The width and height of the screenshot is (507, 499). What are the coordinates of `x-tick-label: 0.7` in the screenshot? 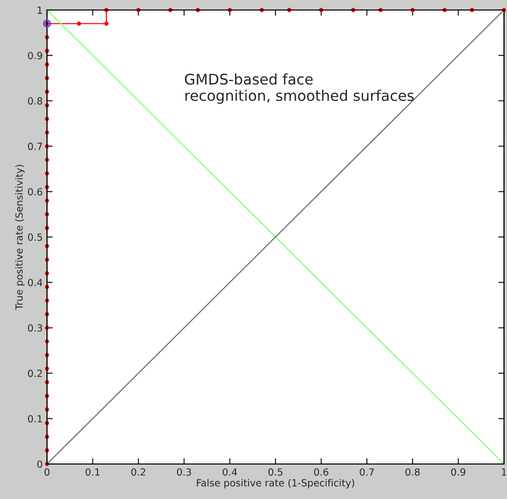 It's located at (367, 472).